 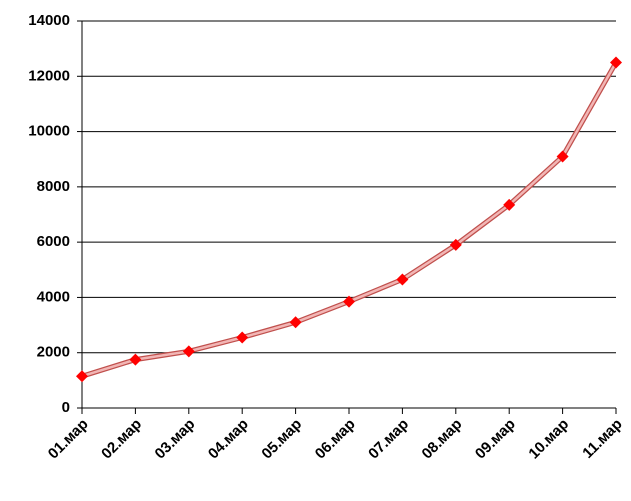 What do you see at coordinates (49, 131) in the screenshot?
I see `y-tick-label: 10000` at bounding box center [49, 131].